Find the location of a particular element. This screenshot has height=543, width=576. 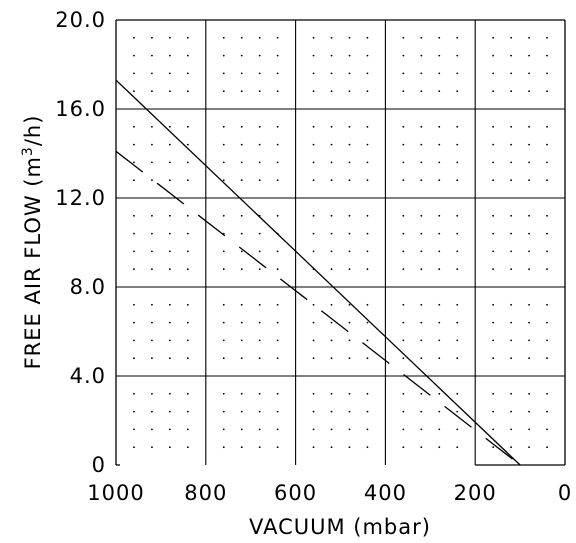

y-axis-title-superscript: 3 is located at coordinates (28, 151).